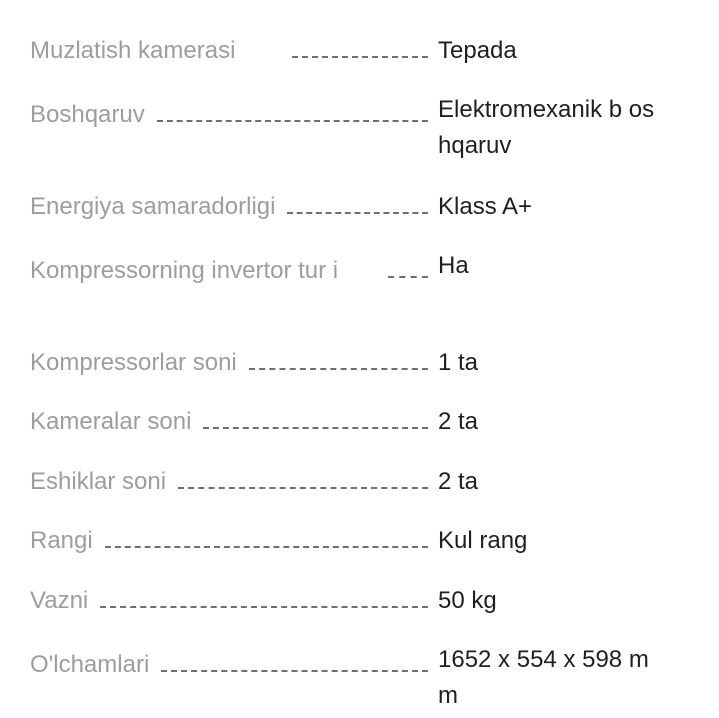 This screenshot has width=719, height=718. Describe the element at coordinates (153, 206) in the screenshot. I see `spec-label: Energiya samaradorligi` at that location.